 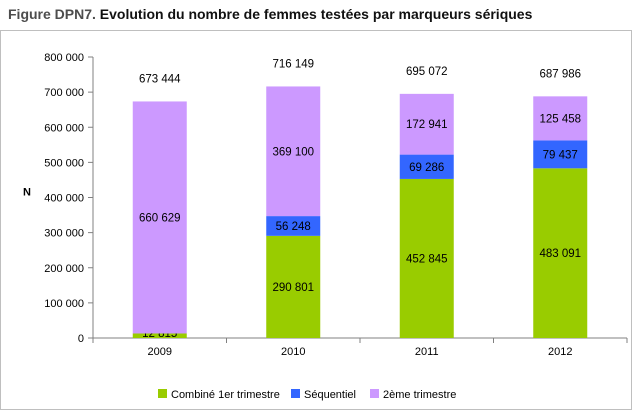 I want to click on legend-label: Séquentiel, so click(x=330, y=395).